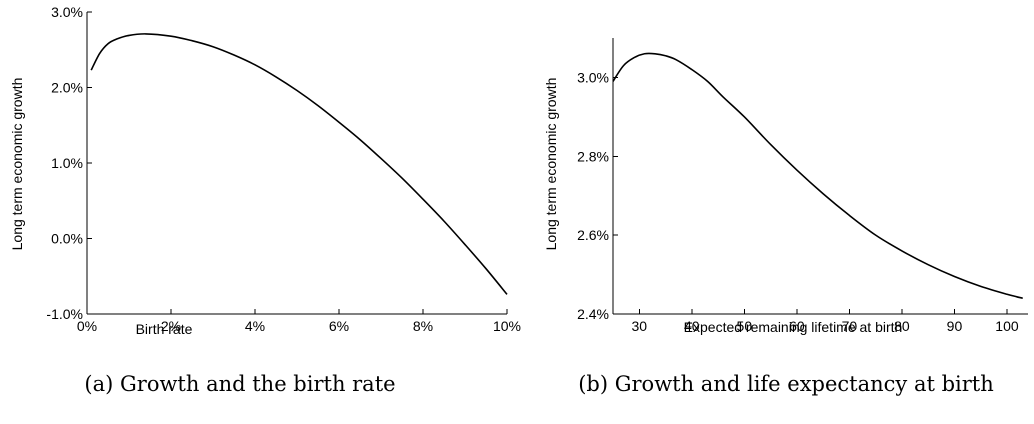 The height and width of the screenshot is (424, 1034). What do you see at coordinates (902, 326) in the screenshot?
I see `chart-b-x-tick-label: 80` at bounding box center [902, 326].